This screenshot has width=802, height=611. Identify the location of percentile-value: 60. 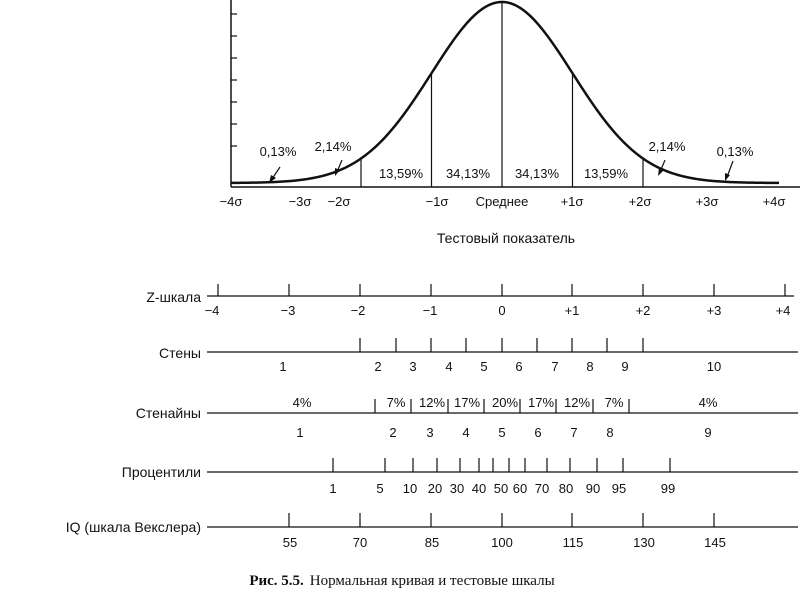
(520, 488).